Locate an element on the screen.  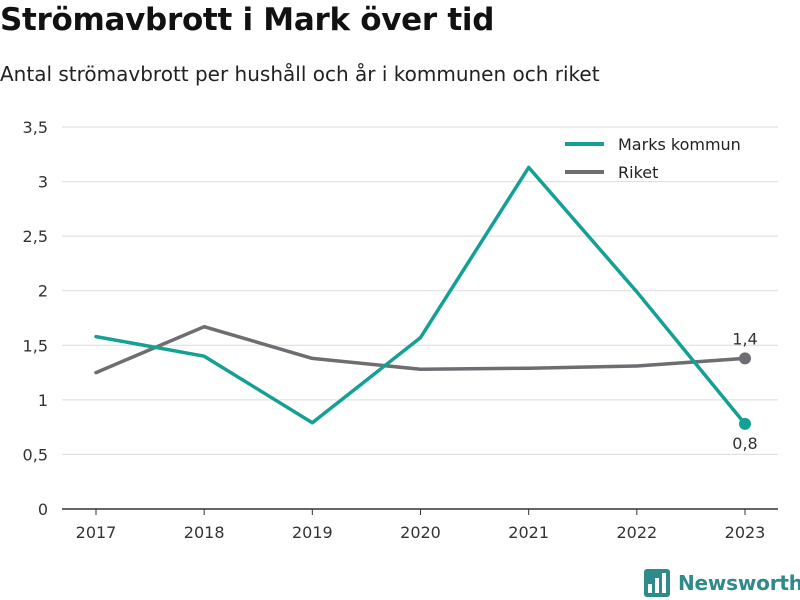
data-label: 1,4 is located at coordinates (744, 338).